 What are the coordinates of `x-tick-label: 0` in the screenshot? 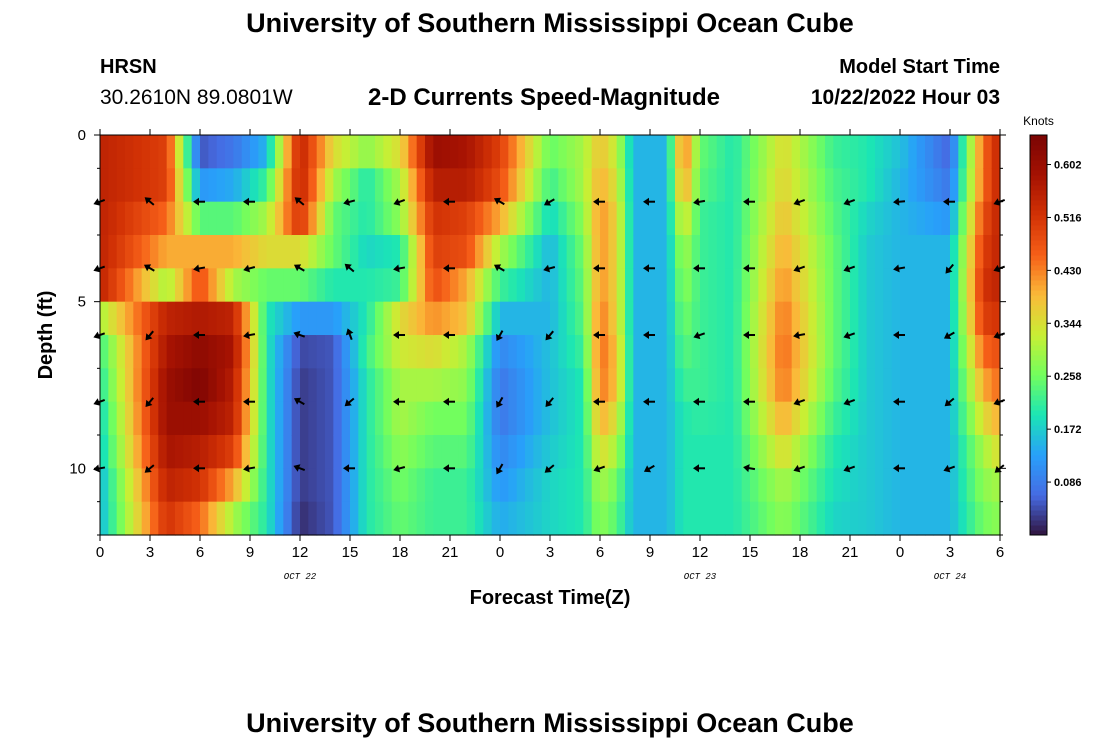 It's located at (500, 552).